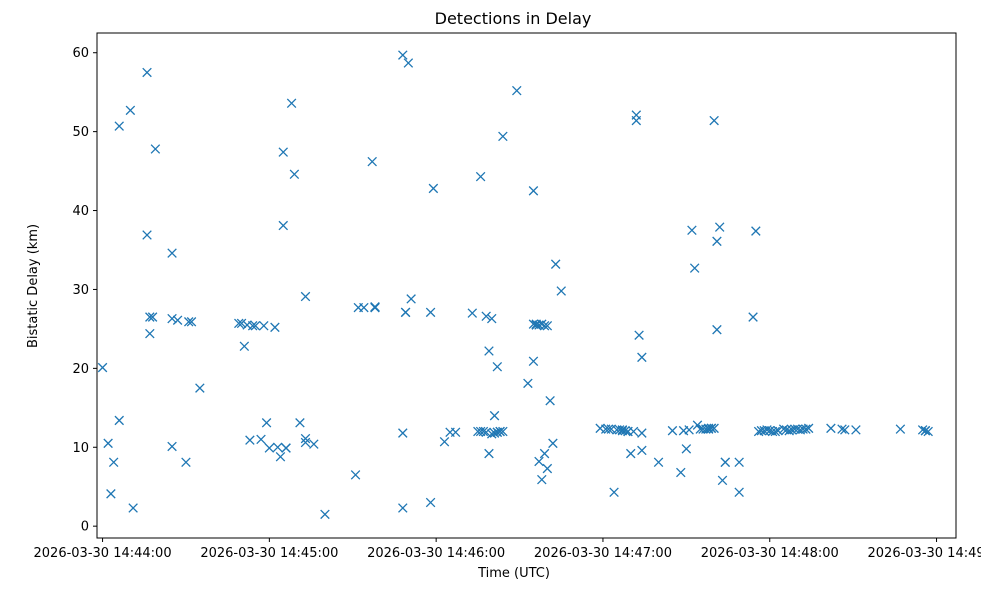 The width and height of the screenshot is (981, 590). What do you see at coordinates (33, 286) in the screenshot?
I see `y-axis-label: Bistatic Delay (km)` at bounding box center [33, 286].